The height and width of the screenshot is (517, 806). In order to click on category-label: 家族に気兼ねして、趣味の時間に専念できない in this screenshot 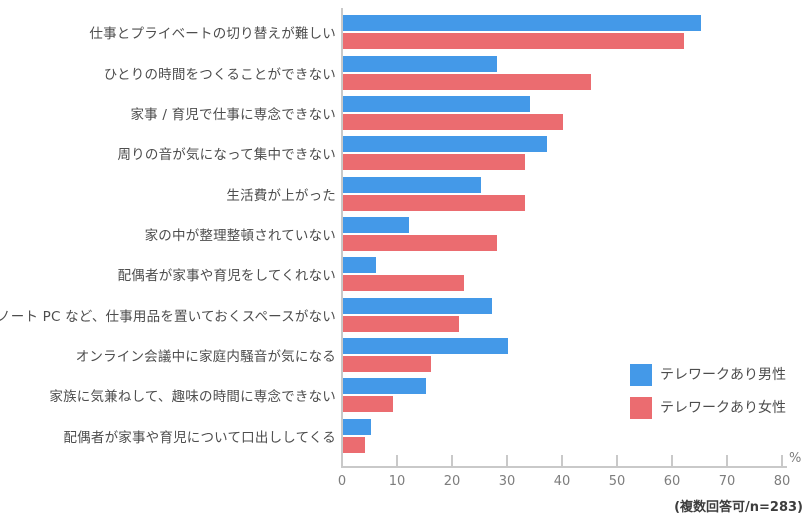, I will do `click(192, 397)`.